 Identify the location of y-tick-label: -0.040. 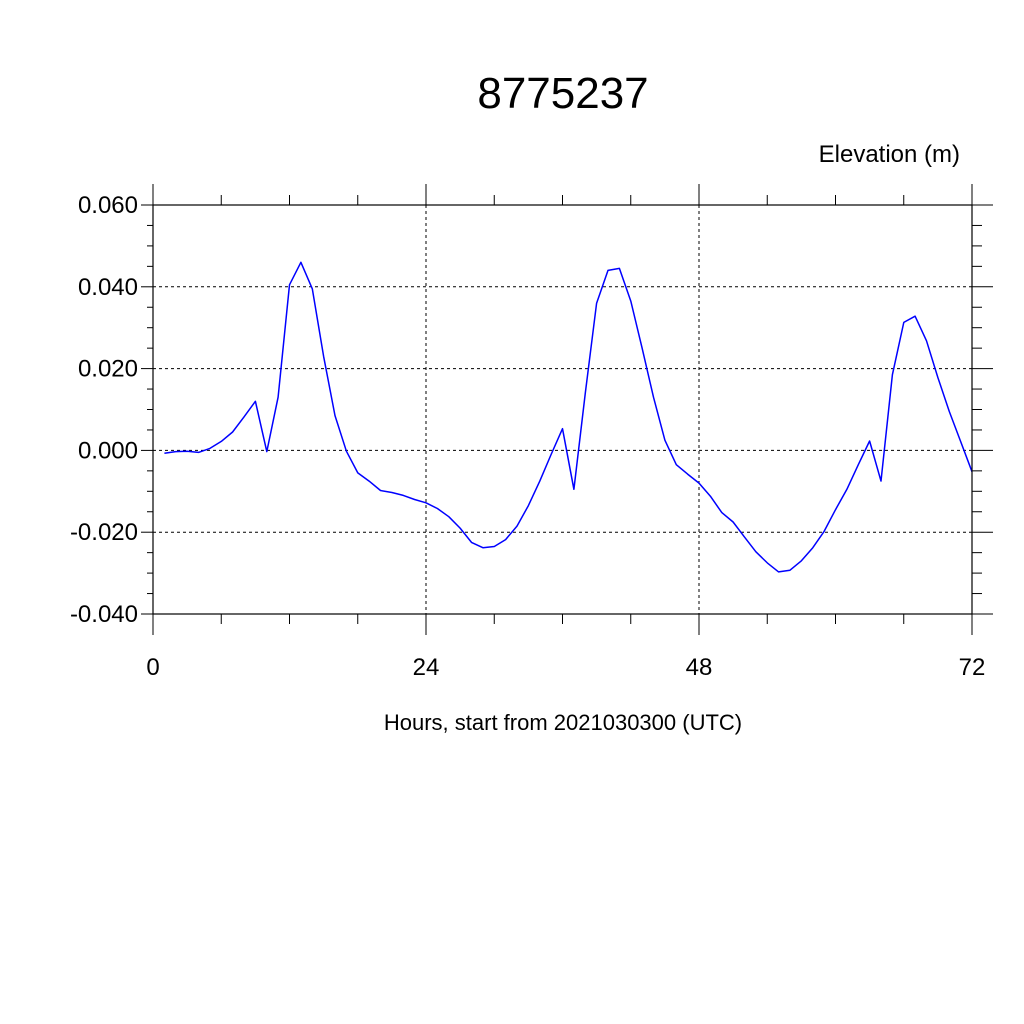
(104, 614).